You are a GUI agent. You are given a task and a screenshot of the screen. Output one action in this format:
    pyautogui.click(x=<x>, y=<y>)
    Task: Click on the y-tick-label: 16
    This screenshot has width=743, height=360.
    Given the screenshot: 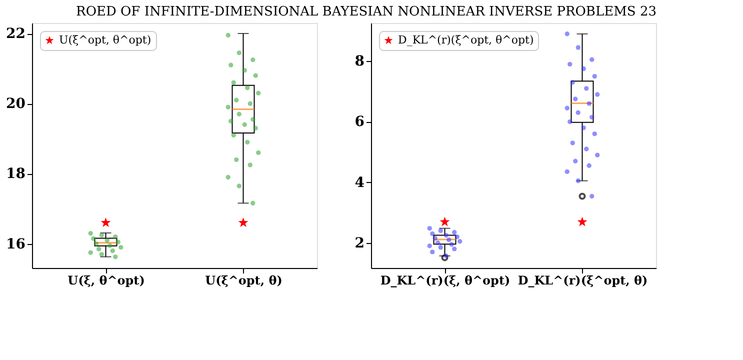 What is the action you would take?
    pyautogui.click(x=16, y=244)
    